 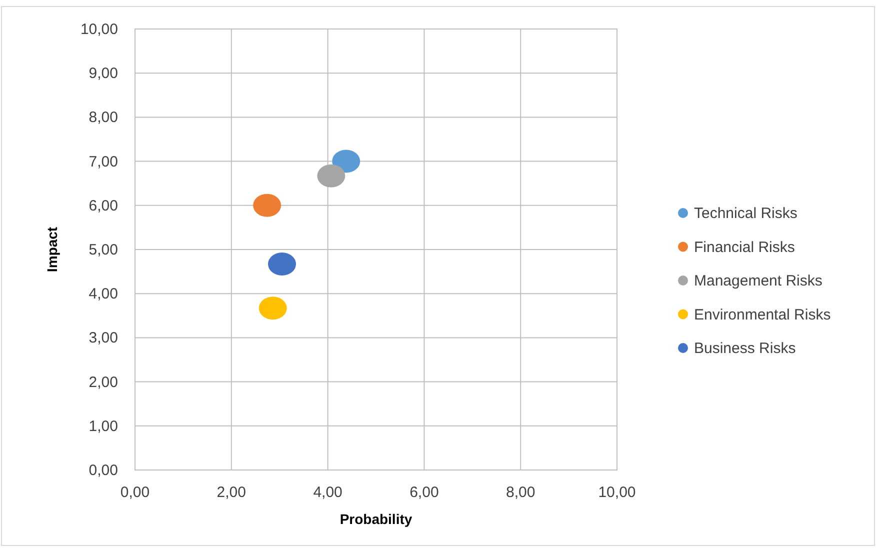 What do you see at coordinates (744, 247) in the screenshot?
I see `legend-label: Financial Risks` at bounding box center [744, 247].